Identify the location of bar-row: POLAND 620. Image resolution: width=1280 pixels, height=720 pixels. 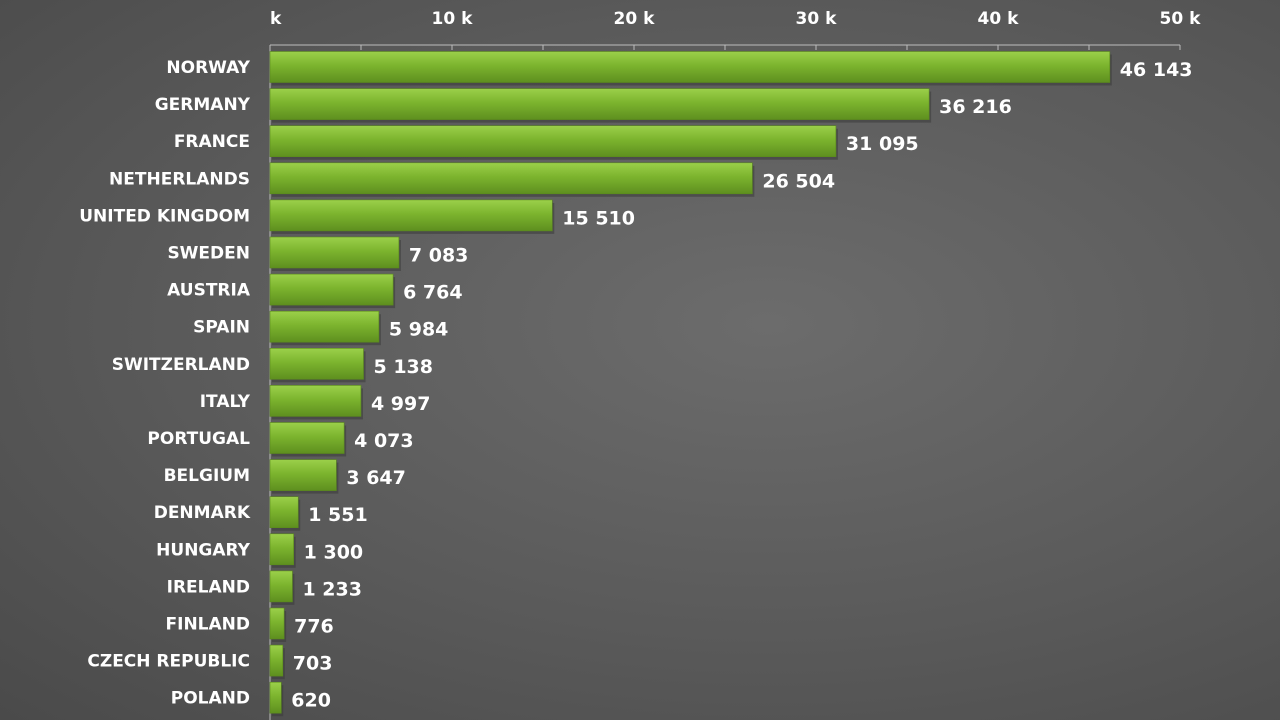
(251, 699).